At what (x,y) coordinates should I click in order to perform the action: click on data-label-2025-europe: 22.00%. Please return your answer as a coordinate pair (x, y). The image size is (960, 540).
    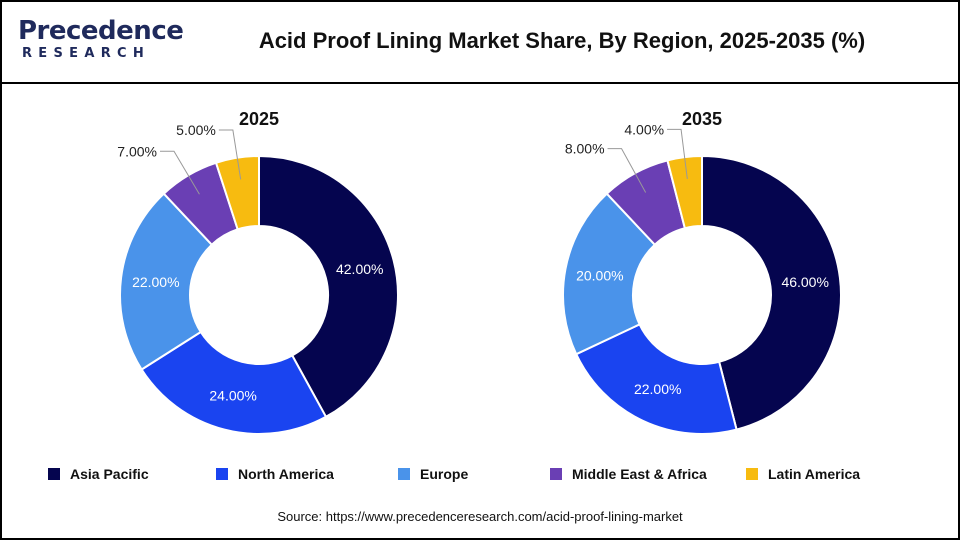
    Looking at the image, I should click on (155, 282).